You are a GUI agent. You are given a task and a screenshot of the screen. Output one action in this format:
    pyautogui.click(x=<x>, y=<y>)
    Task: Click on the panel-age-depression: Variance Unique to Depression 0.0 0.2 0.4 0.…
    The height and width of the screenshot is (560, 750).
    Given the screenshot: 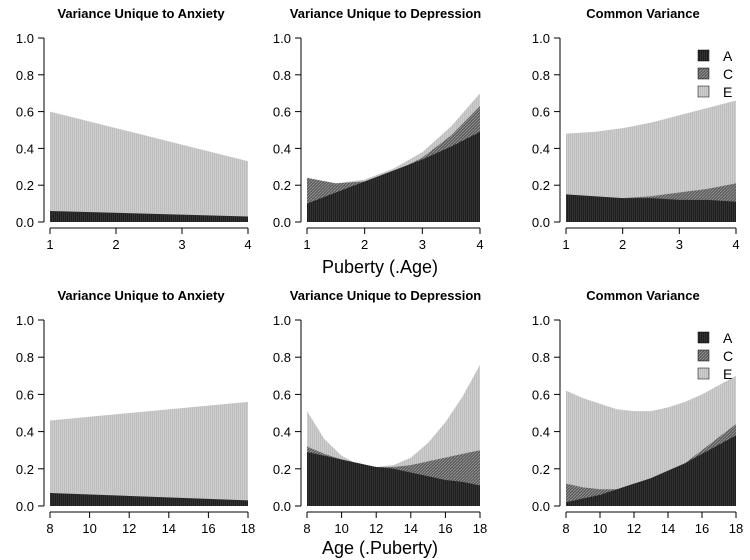 What is the action you would take?
    pyautogui.click(x=380, y=412)
    